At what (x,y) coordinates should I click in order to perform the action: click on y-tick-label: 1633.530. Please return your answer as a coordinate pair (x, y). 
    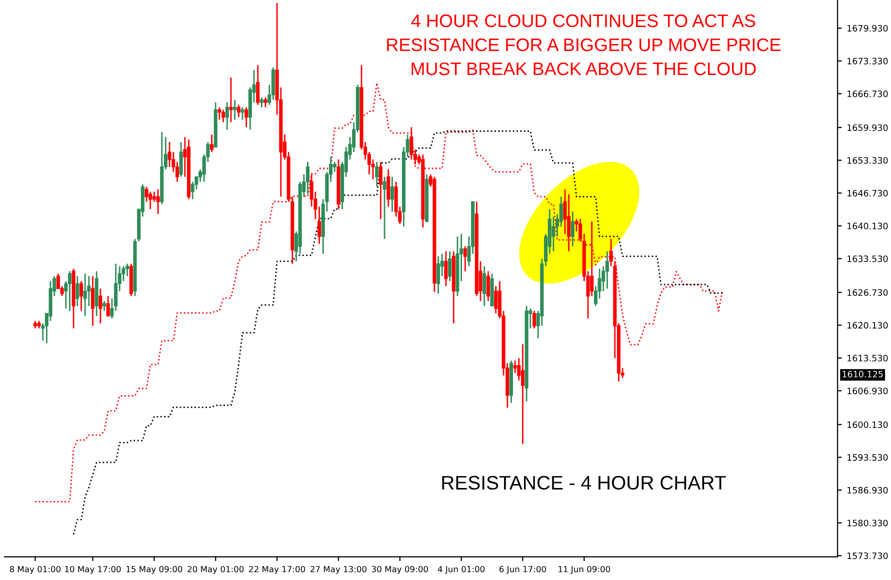
    Looking at the image, I should click on (868, 258).